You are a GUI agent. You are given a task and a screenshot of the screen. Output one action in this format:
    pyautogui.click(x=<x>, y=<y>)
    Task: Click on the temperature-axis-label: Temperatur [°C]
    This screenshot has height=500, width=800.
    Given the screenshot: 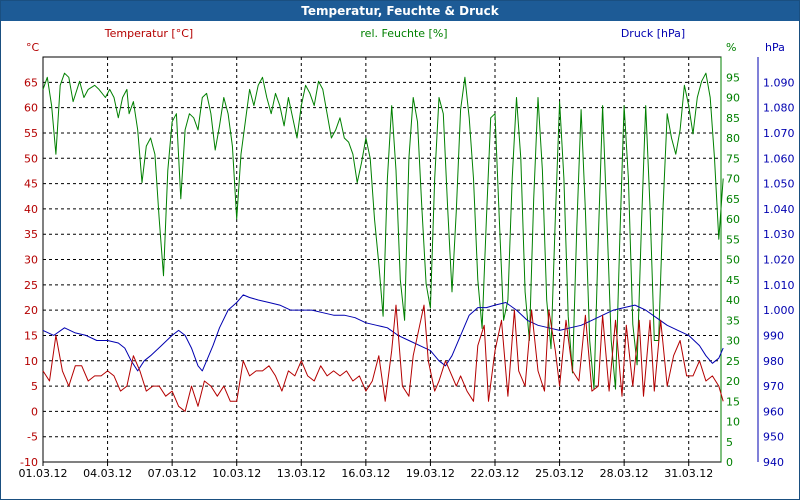 What is the action you would take?
    pyautogui.click(x=148, y=33)
    